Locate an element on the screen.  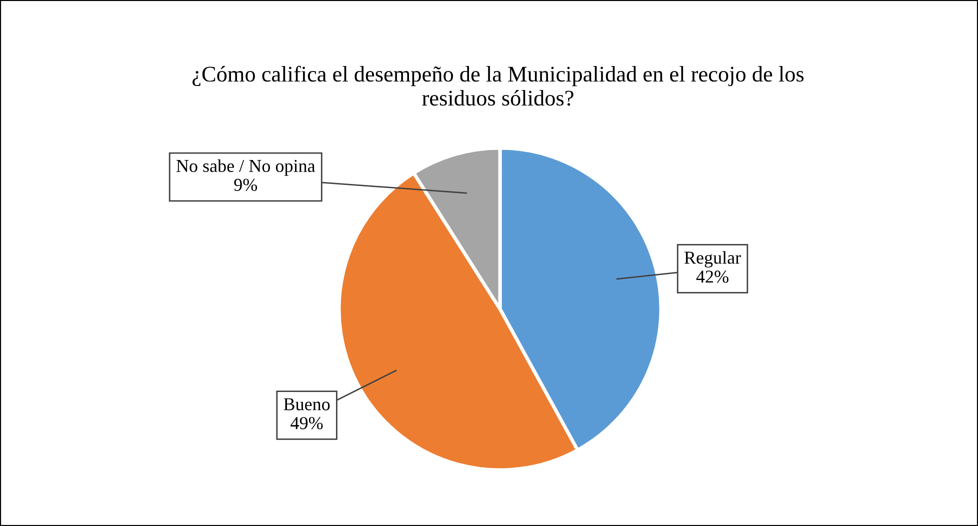
data-label: 42% is located at coordinates (712, 276).